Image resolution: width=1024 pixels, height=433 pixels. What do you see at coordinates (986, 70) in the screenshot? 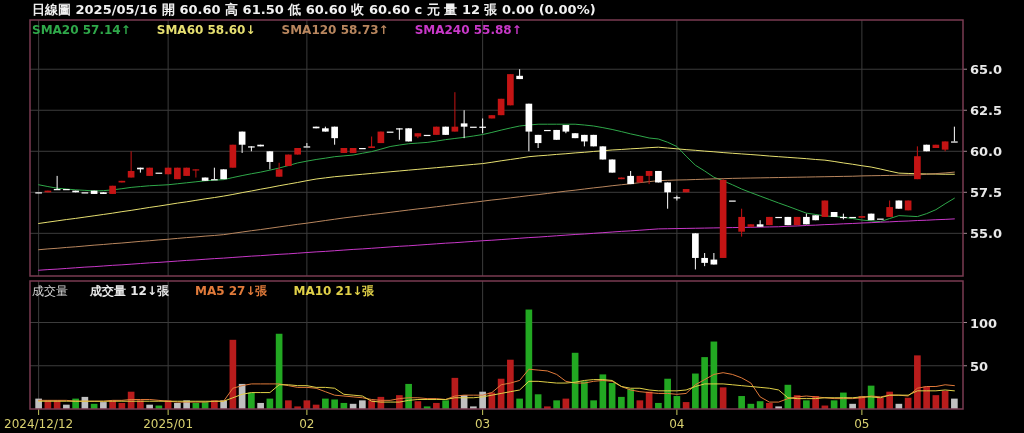
I see `y-tick-label: 65.0` at bounding box center [986, 70].